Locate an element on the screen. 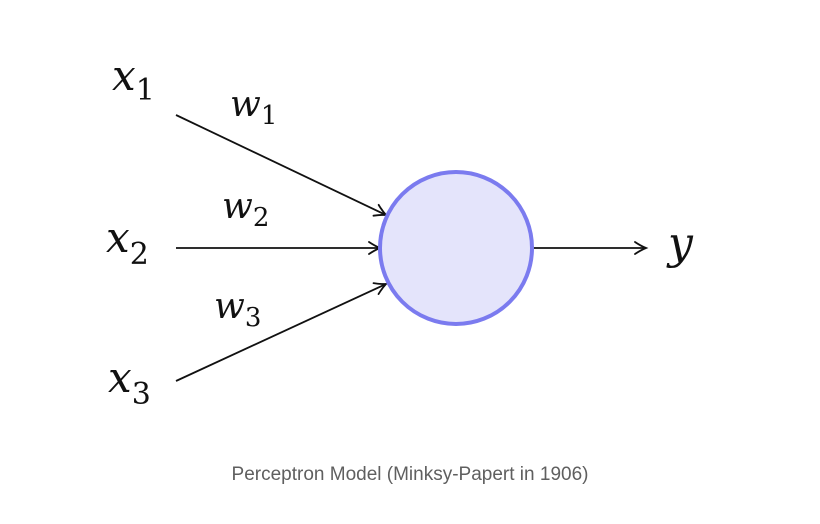 Image resolution: width=820 pixels, height=524 pixels. output-label-y: y is located at coordinates (680, 243).